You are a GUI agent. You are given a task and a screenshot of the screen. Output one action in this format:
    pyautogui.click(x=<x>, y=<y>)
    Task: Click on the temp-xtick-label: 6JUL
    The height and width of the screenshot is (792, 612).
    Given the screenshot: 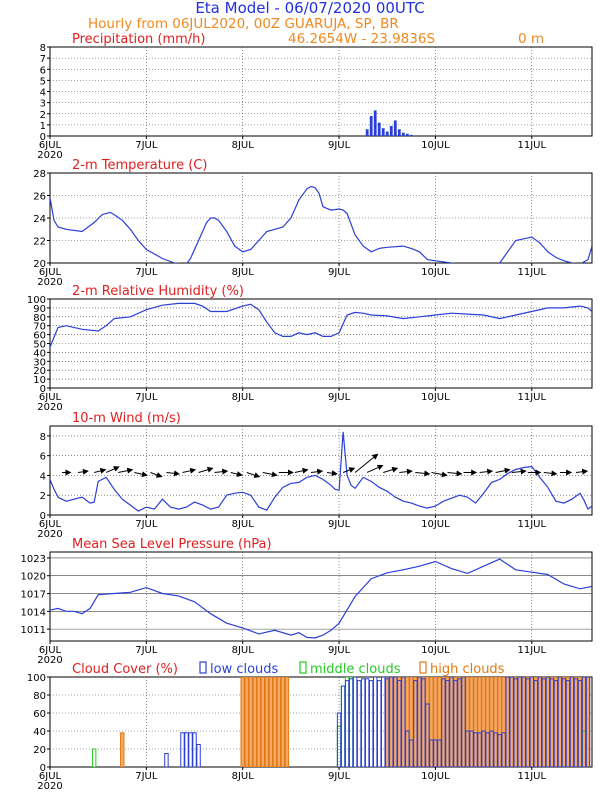 What is the action you would take?
    pyautogui.click(x=50, y=272)
    